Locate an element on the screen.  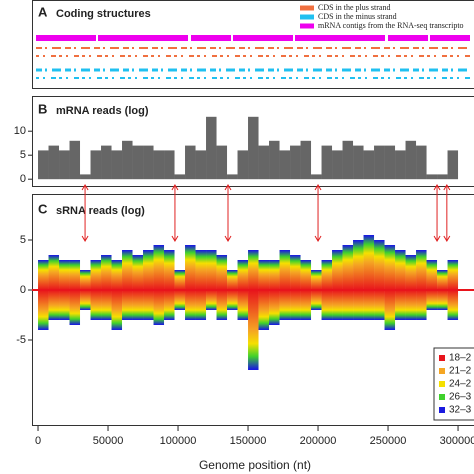
x-tick-label: 150000 is located at coordinates (248, 441).